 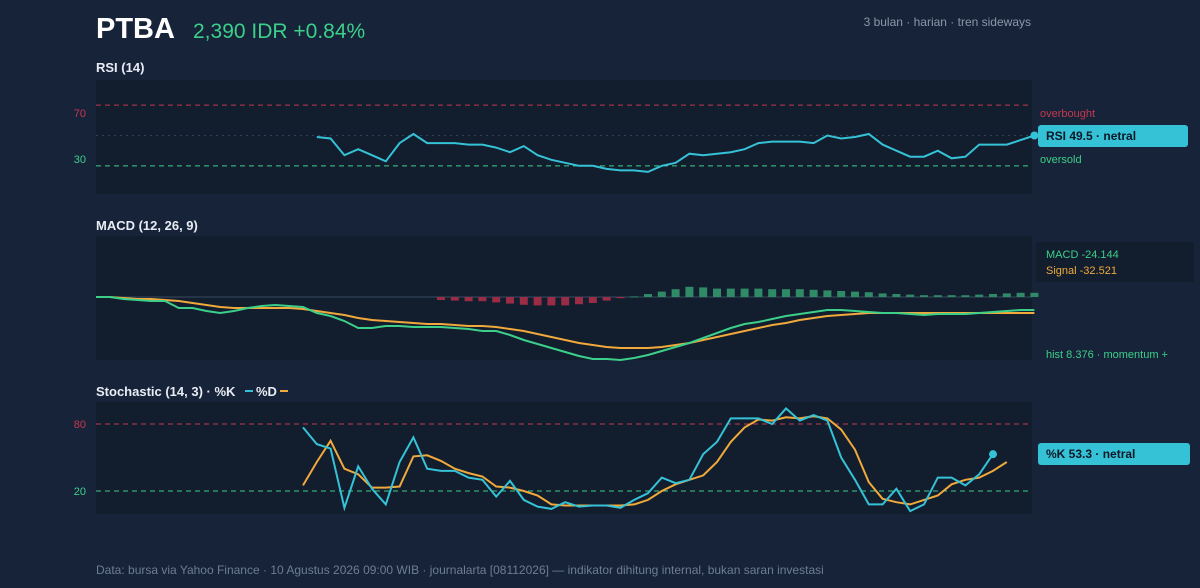 What do you see at coordinates (1067, 114) in the screenshot?
I see `overbought-label: overbought` at bounding box center [1067, 114].